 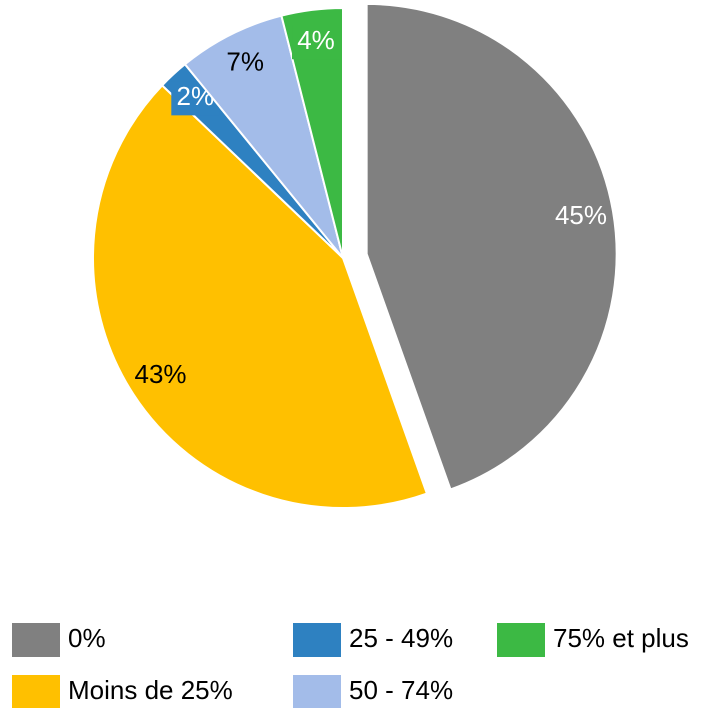 What do you see at coordinates (150, 690) in the screenshot?
I see `legend-label: Moins de 25%` at bounding box center [150, 690].